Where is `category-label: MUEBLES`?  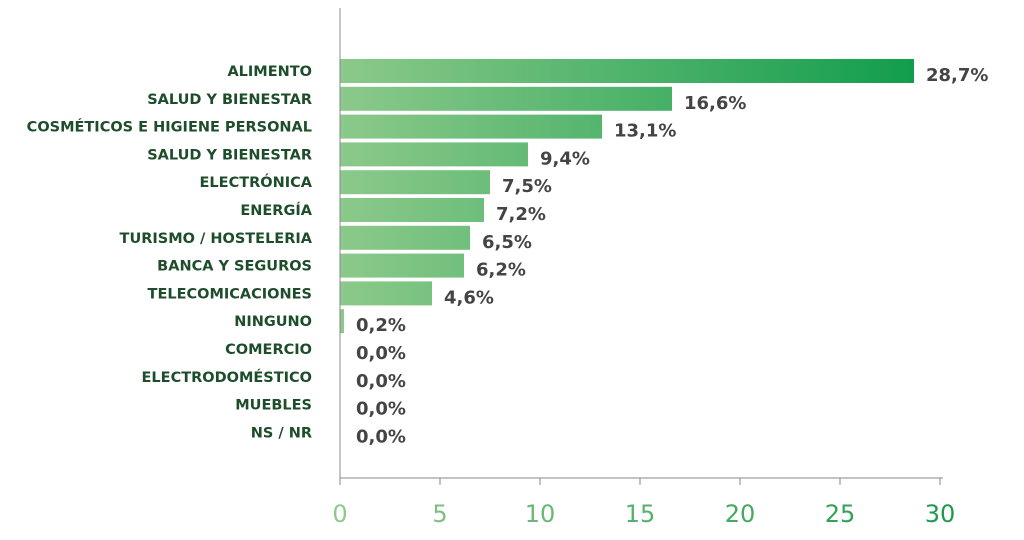
category-label: MUEBLES is located at coordinates (273, 406).